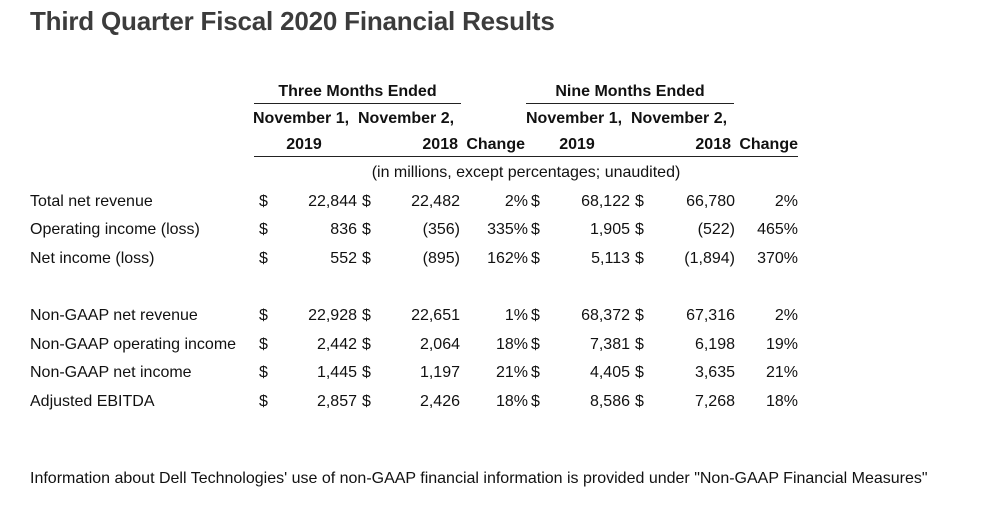  What do you see at coordinates (679, 118) in the screenshot?
I see `n-nov2-header: November 2,` at bounding box center [679, 118].